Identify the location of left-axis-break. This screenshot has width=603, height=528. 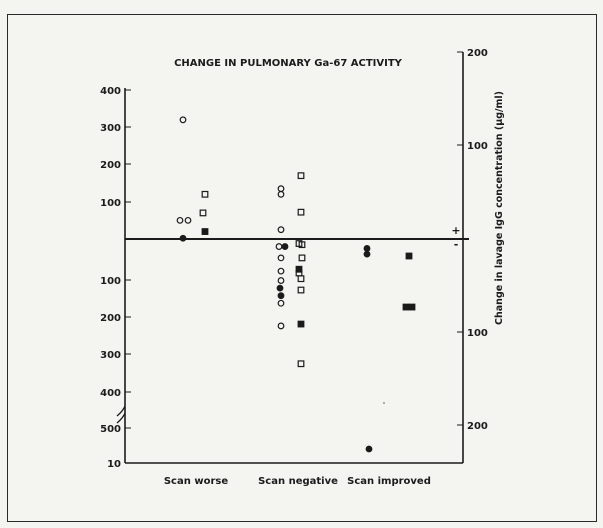
(121, 414).